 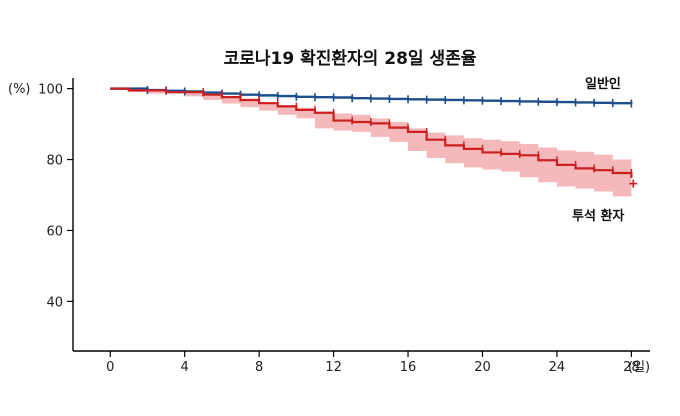 I want to click on x-tick-label: 4, so click(x=185, y=367).